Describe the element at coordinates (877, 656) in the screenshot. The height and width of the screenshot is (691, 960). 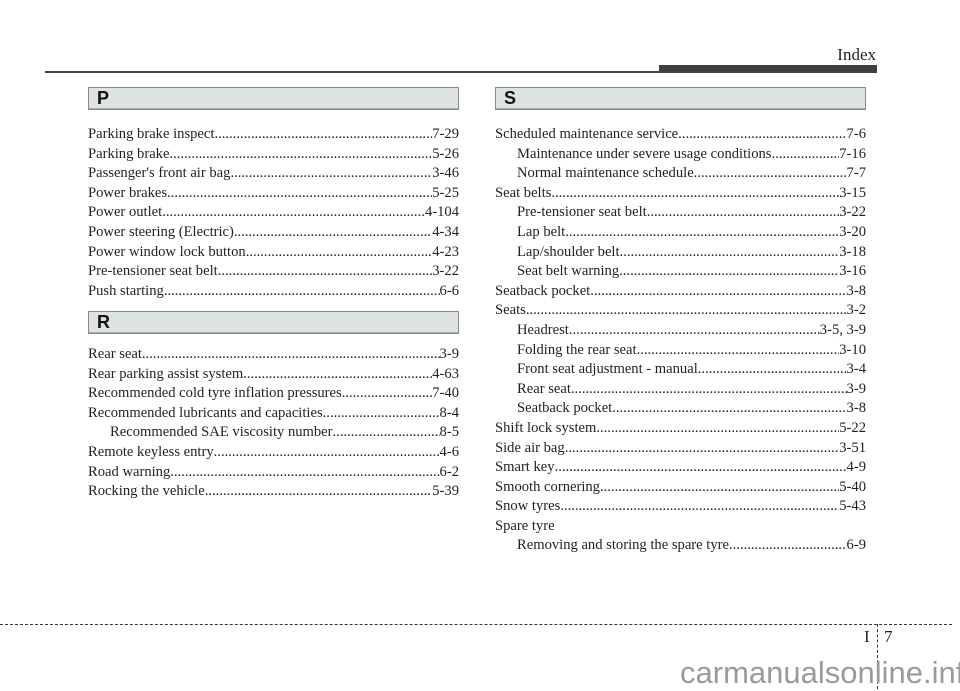
I see `footer-dashed-divider` at that location.